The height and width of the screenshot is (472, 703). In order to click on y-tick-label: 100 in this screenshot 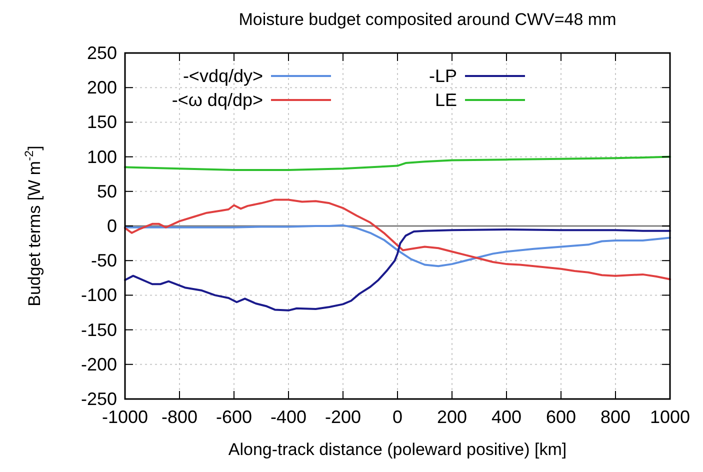, I will do `click(101, 156)`.